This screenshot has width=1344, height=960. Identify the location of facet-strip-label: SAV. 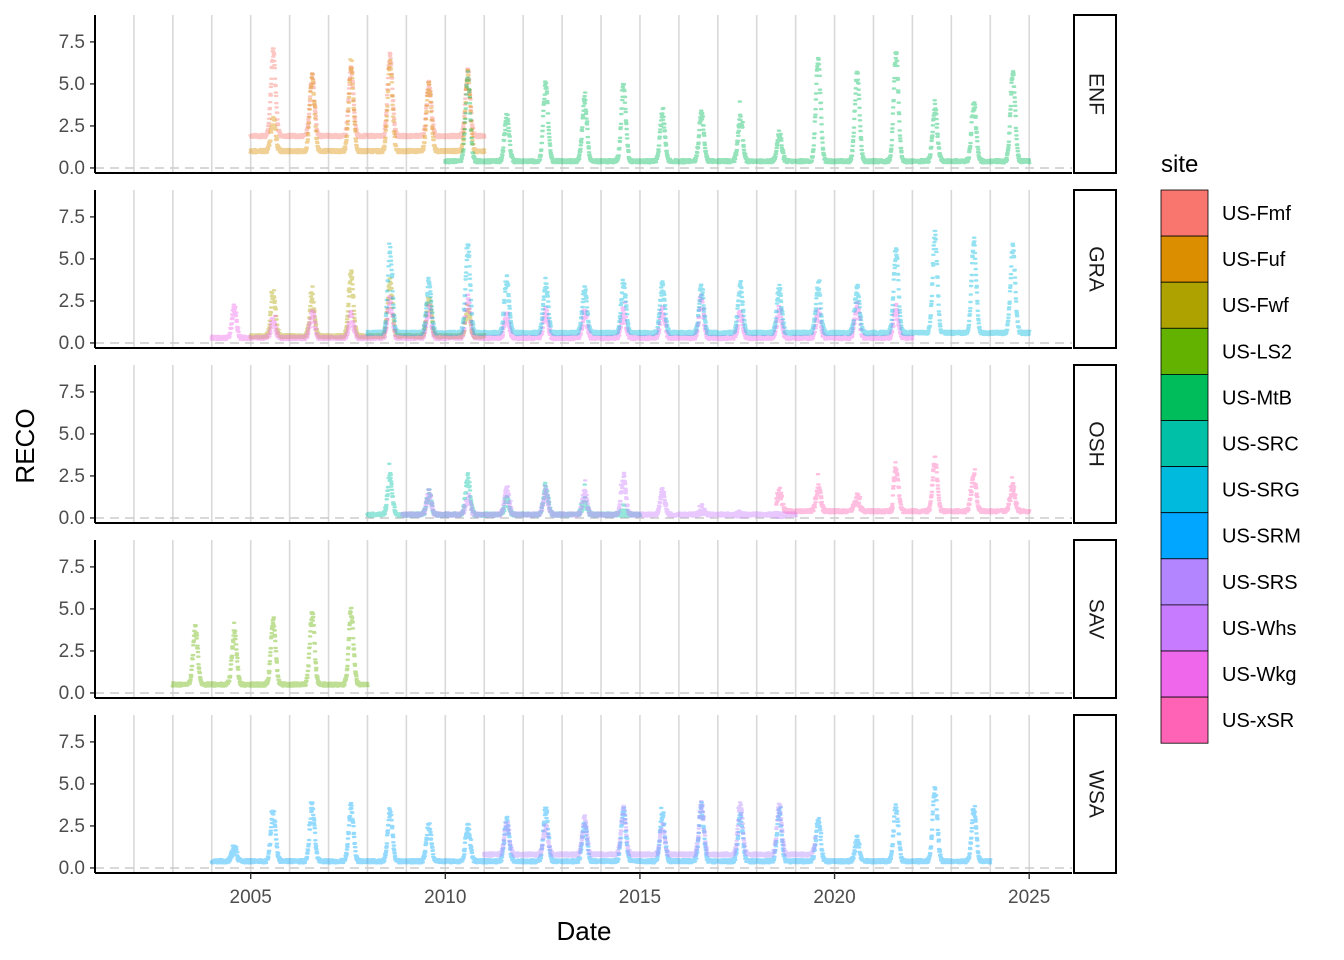
(1095, 619).